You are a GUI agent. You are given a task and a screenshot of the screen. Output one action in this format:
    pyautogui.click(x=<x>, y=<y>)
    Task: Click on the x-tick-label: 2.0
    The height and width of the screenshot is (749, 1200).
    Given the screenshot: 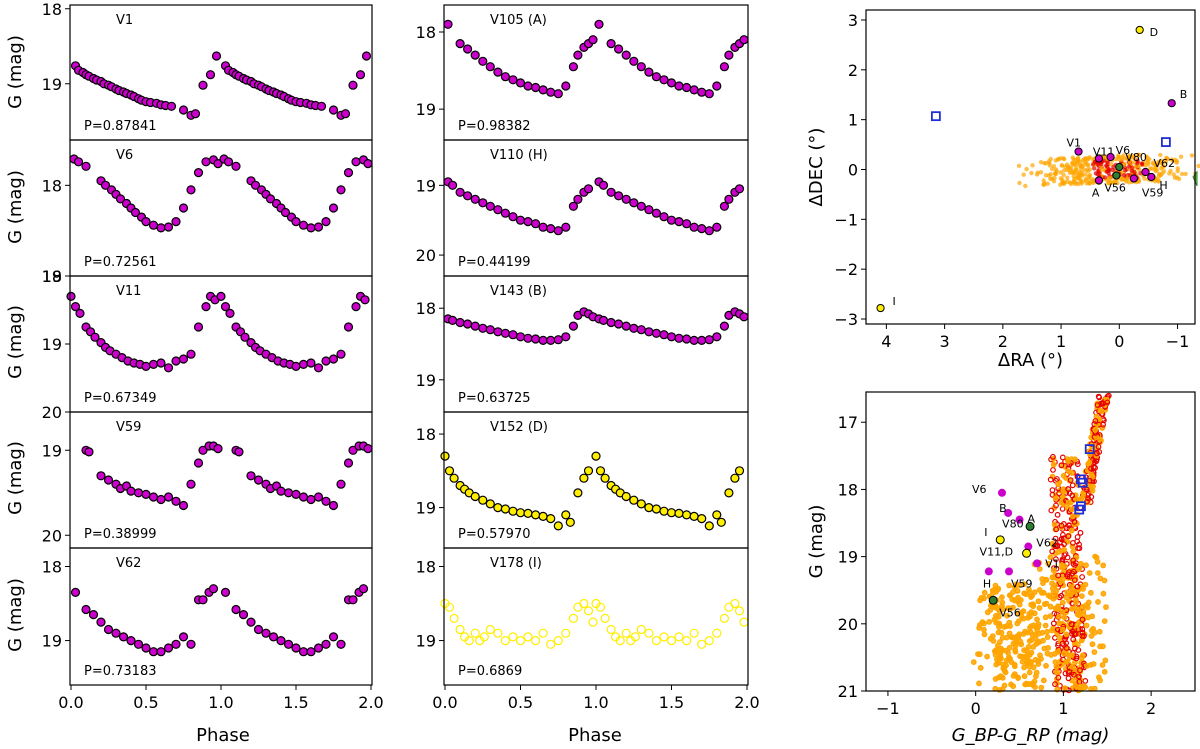 What is the action you would take?
    pyautogui.click(x=746, y=702)
    